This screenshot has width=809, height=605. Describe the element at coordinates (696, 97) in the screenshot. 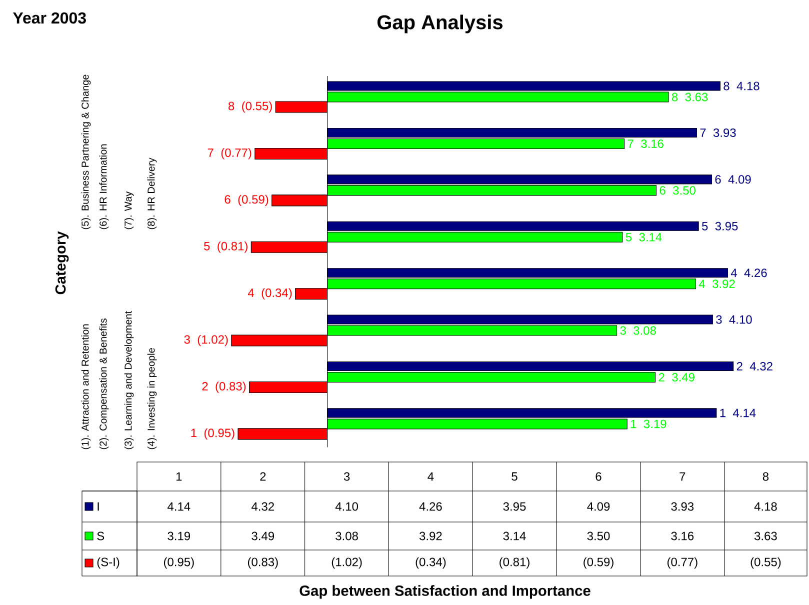

I see `data-label: 3.63` at that location.